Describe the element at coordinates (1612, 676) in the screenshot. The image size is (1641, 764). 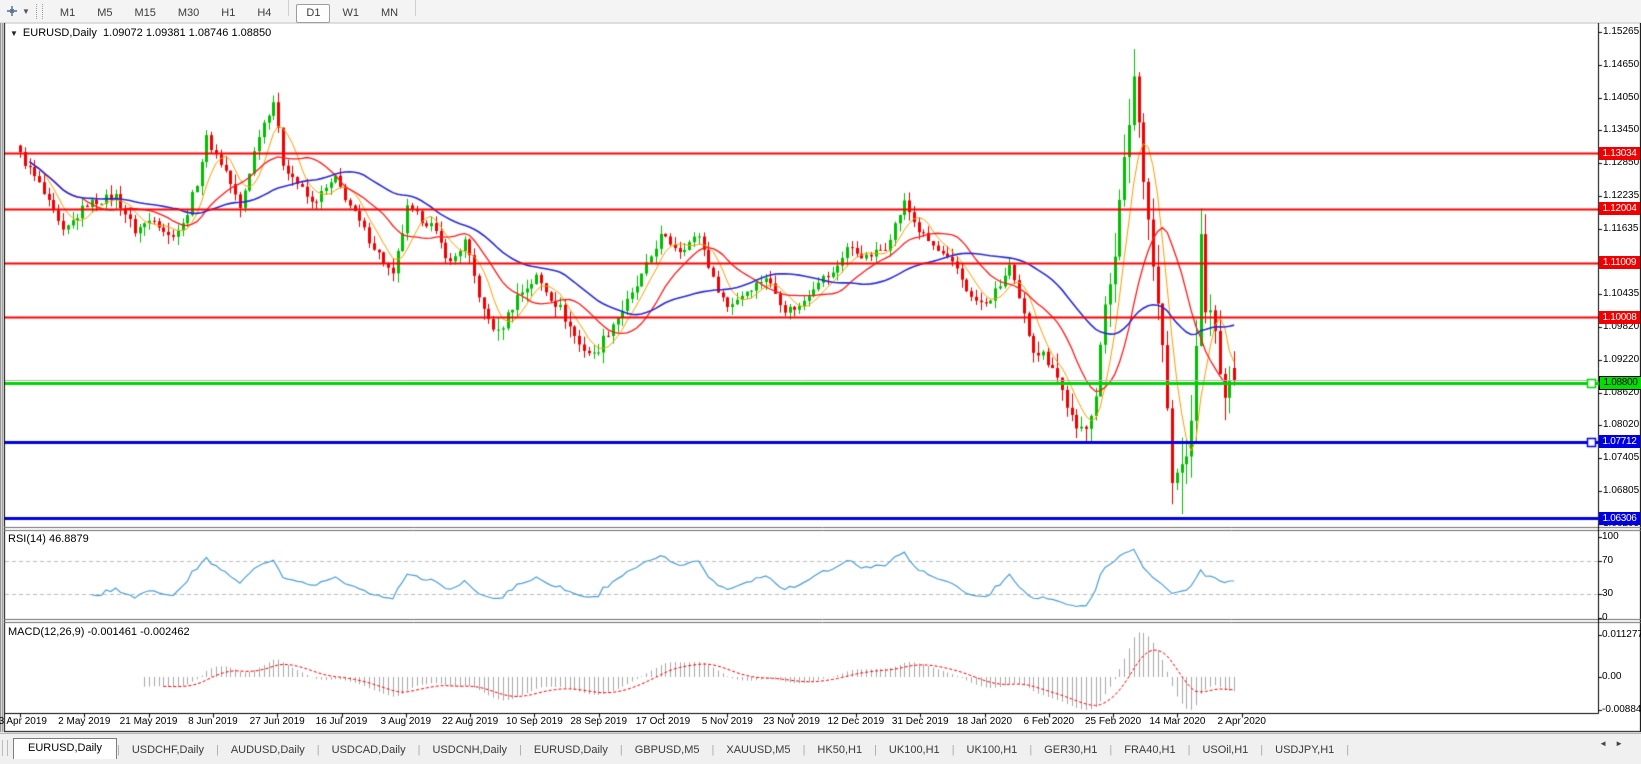
I see `macd-scale-label: 0.00` at that location.